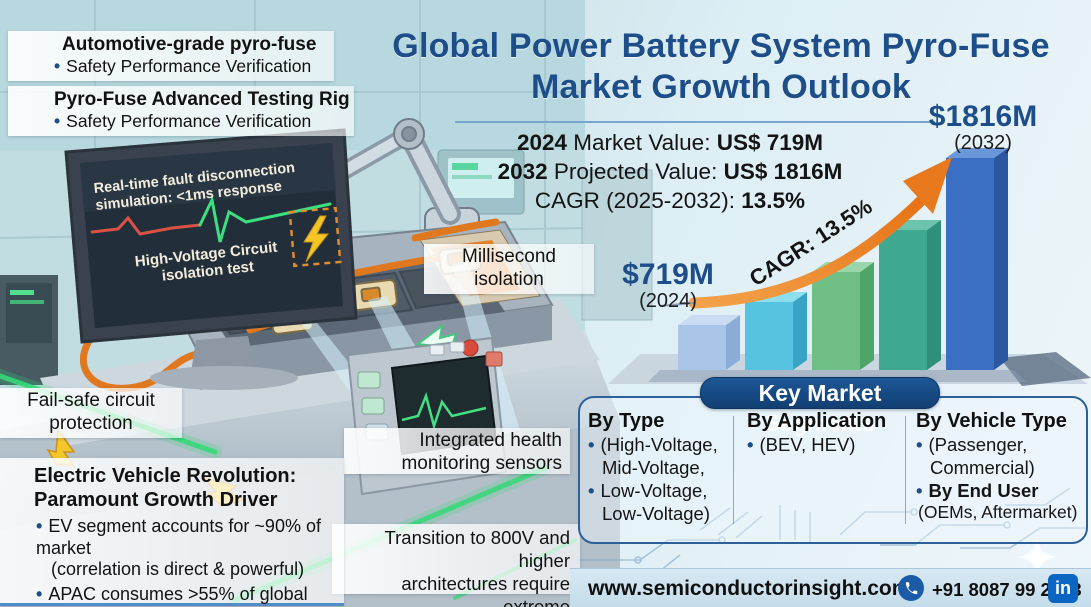  Describe the element at coordinates (211, 259) in the screenshot. I see `test-monitor` at that location.